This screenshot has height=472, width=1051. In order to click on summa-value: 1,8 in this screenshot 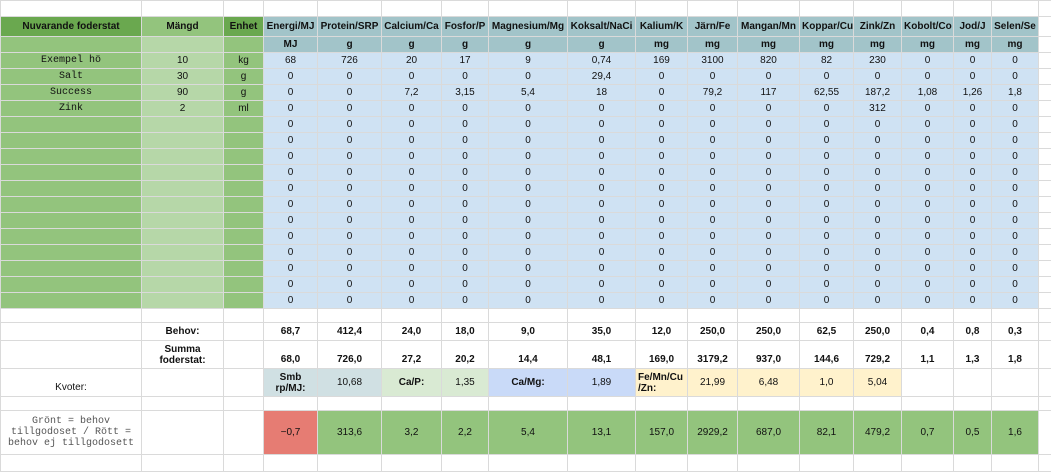, I will do `click(1015, 355)`.